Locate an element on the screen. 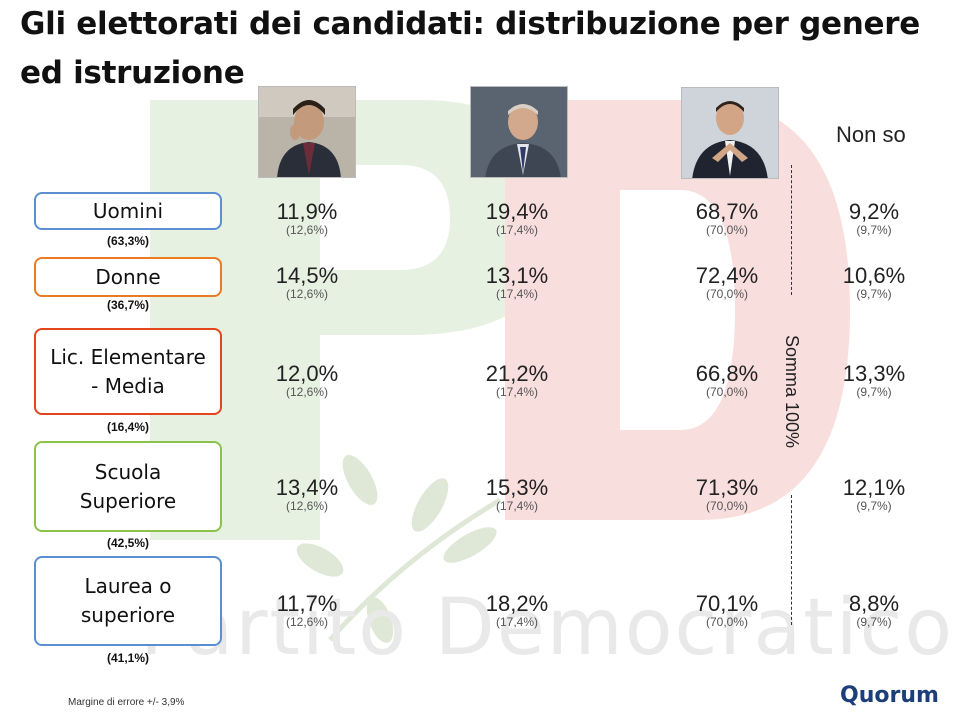 The image size is (960, 720). candidate-2-photo is located at coordinates (519, 132).